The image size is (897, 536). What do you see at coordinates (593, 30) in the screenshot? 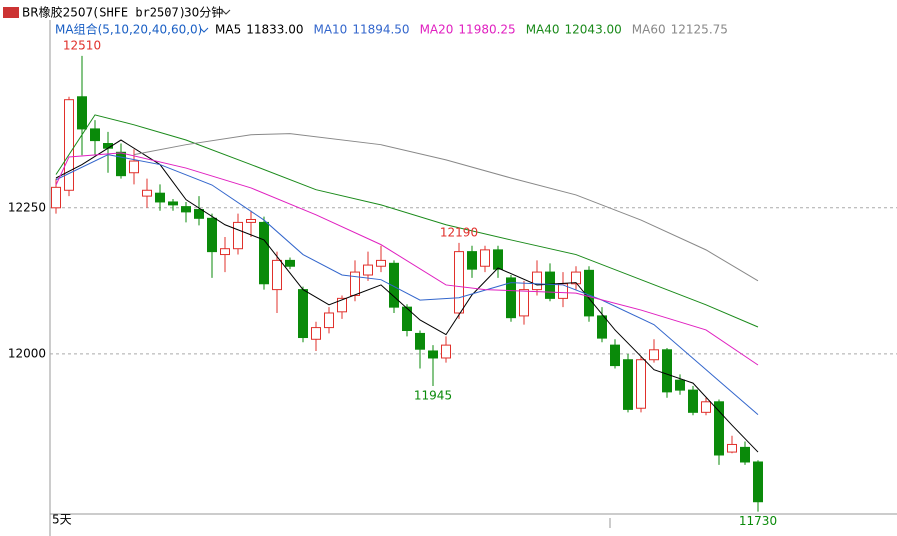
I see `legend-value: 12043.00` at bounding box center [593, 30].